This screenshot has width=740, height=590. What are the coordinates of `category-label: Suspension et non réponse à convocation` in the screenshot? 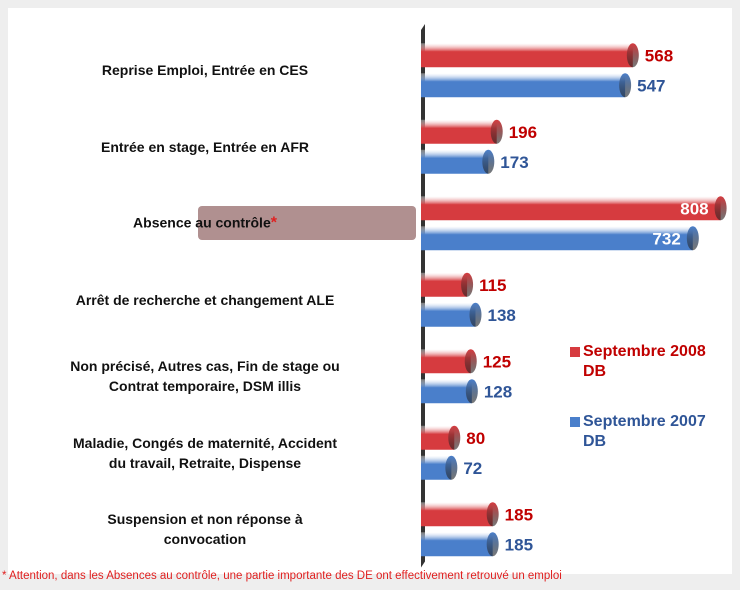 It's located at (205, 529).